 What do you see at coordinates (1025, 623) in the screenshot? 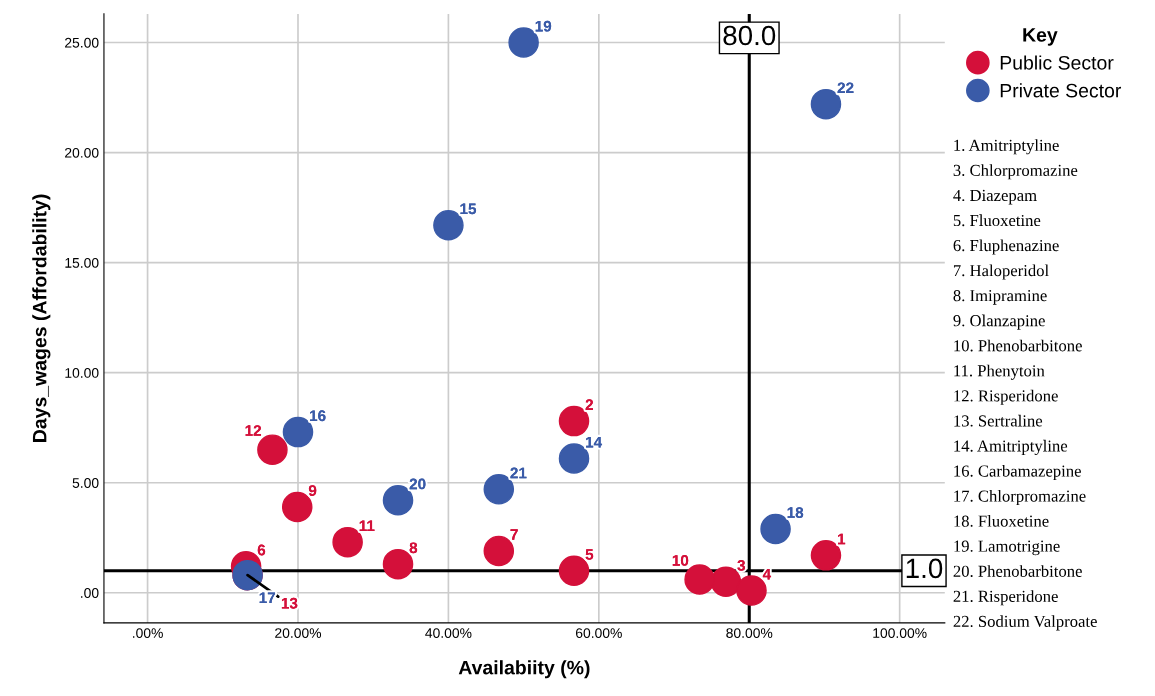
I see `text: 22. Sodium Valproate` at bounding box center [1025, 623].